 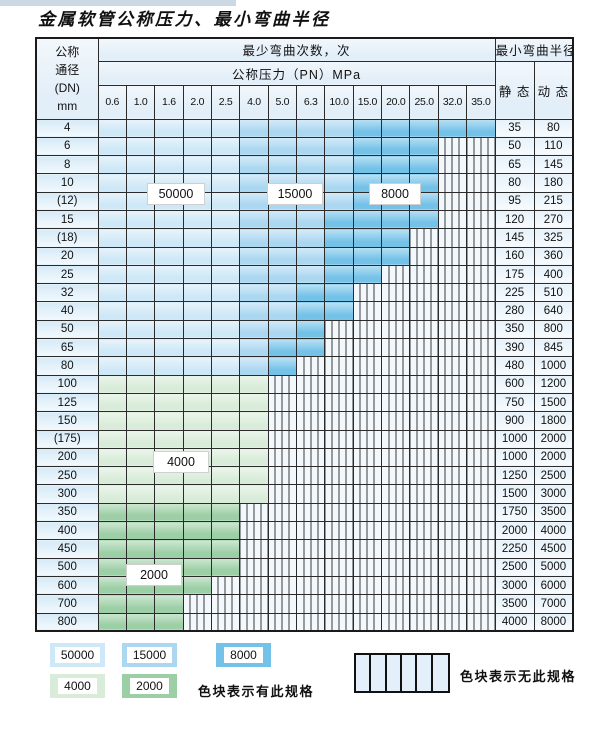 What do you see at coordinates (67, 274) in the screenshot?
I see `dn-value: 25` at bounding box center [67, 274].